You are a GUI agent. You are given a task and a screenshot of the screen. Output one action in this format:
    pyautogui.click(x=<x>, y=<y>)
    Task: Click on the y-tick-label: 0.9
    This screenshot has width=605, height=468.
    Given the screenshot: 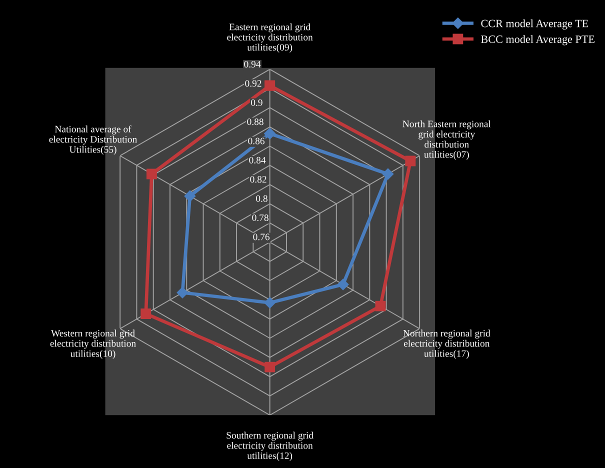 What is the action you would take?
    pyautogui.click(x=256, y=102)
    